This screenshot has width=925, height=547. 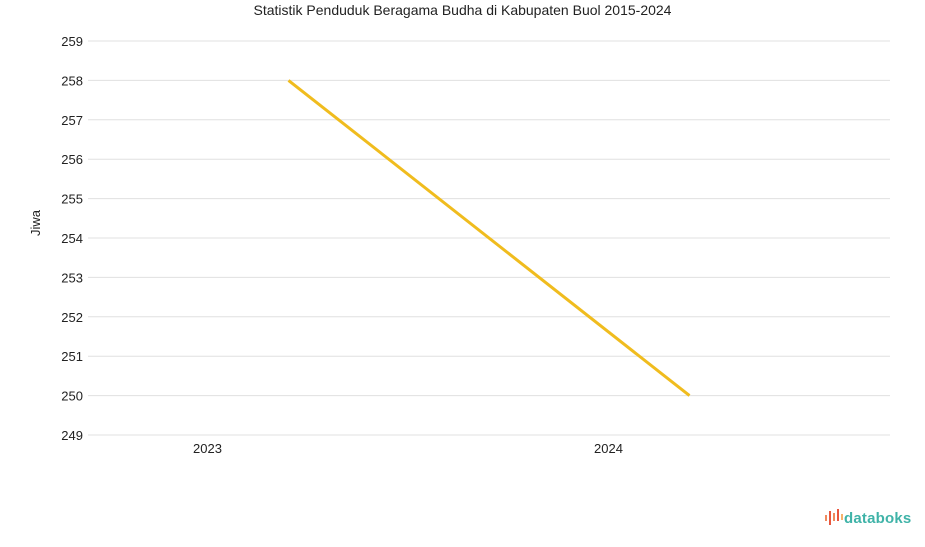 What do you see at coordinates (72, 159) in the screenshot?
I see `y-tick-label: 256` at bounding box center [72, 159].